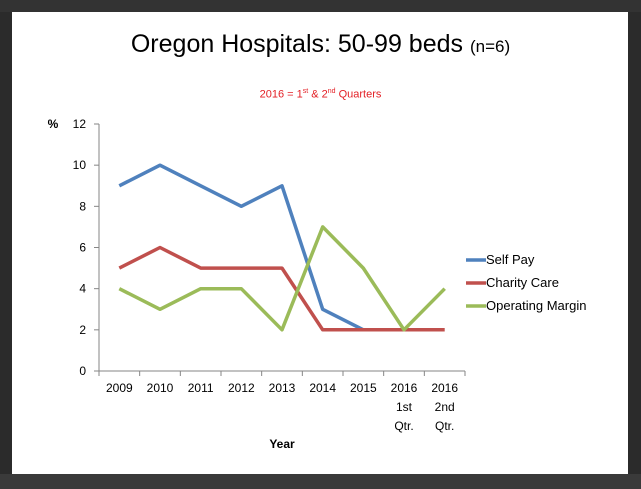  I want to click on subtitle-sup-2: nd, so click(331, 91).